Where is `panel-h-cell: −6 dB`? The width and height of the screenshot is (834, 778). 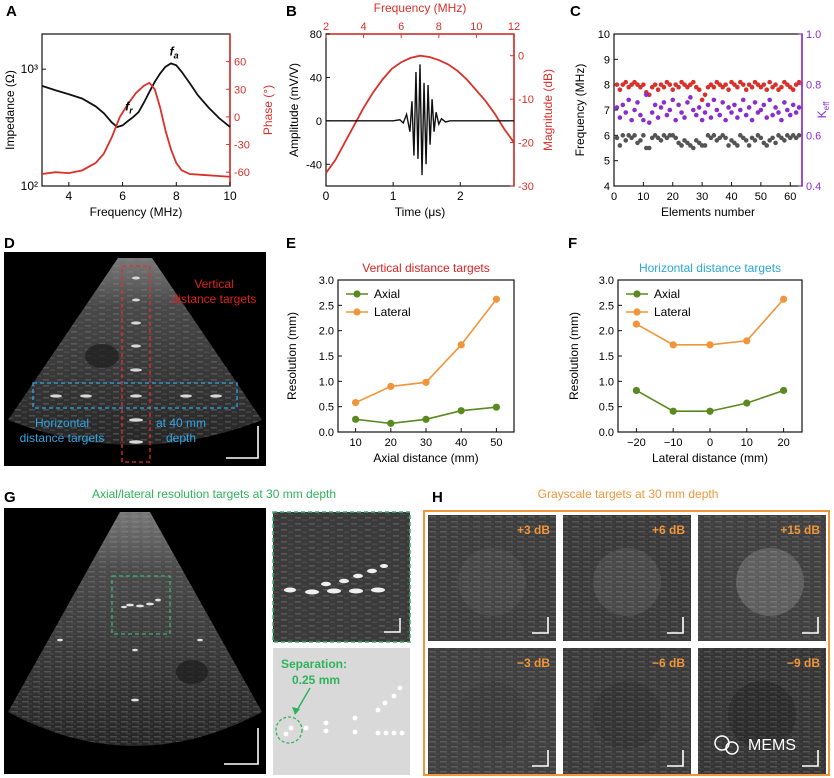
panel-h-cell: −6 dB is located at coordinates (627, 711).